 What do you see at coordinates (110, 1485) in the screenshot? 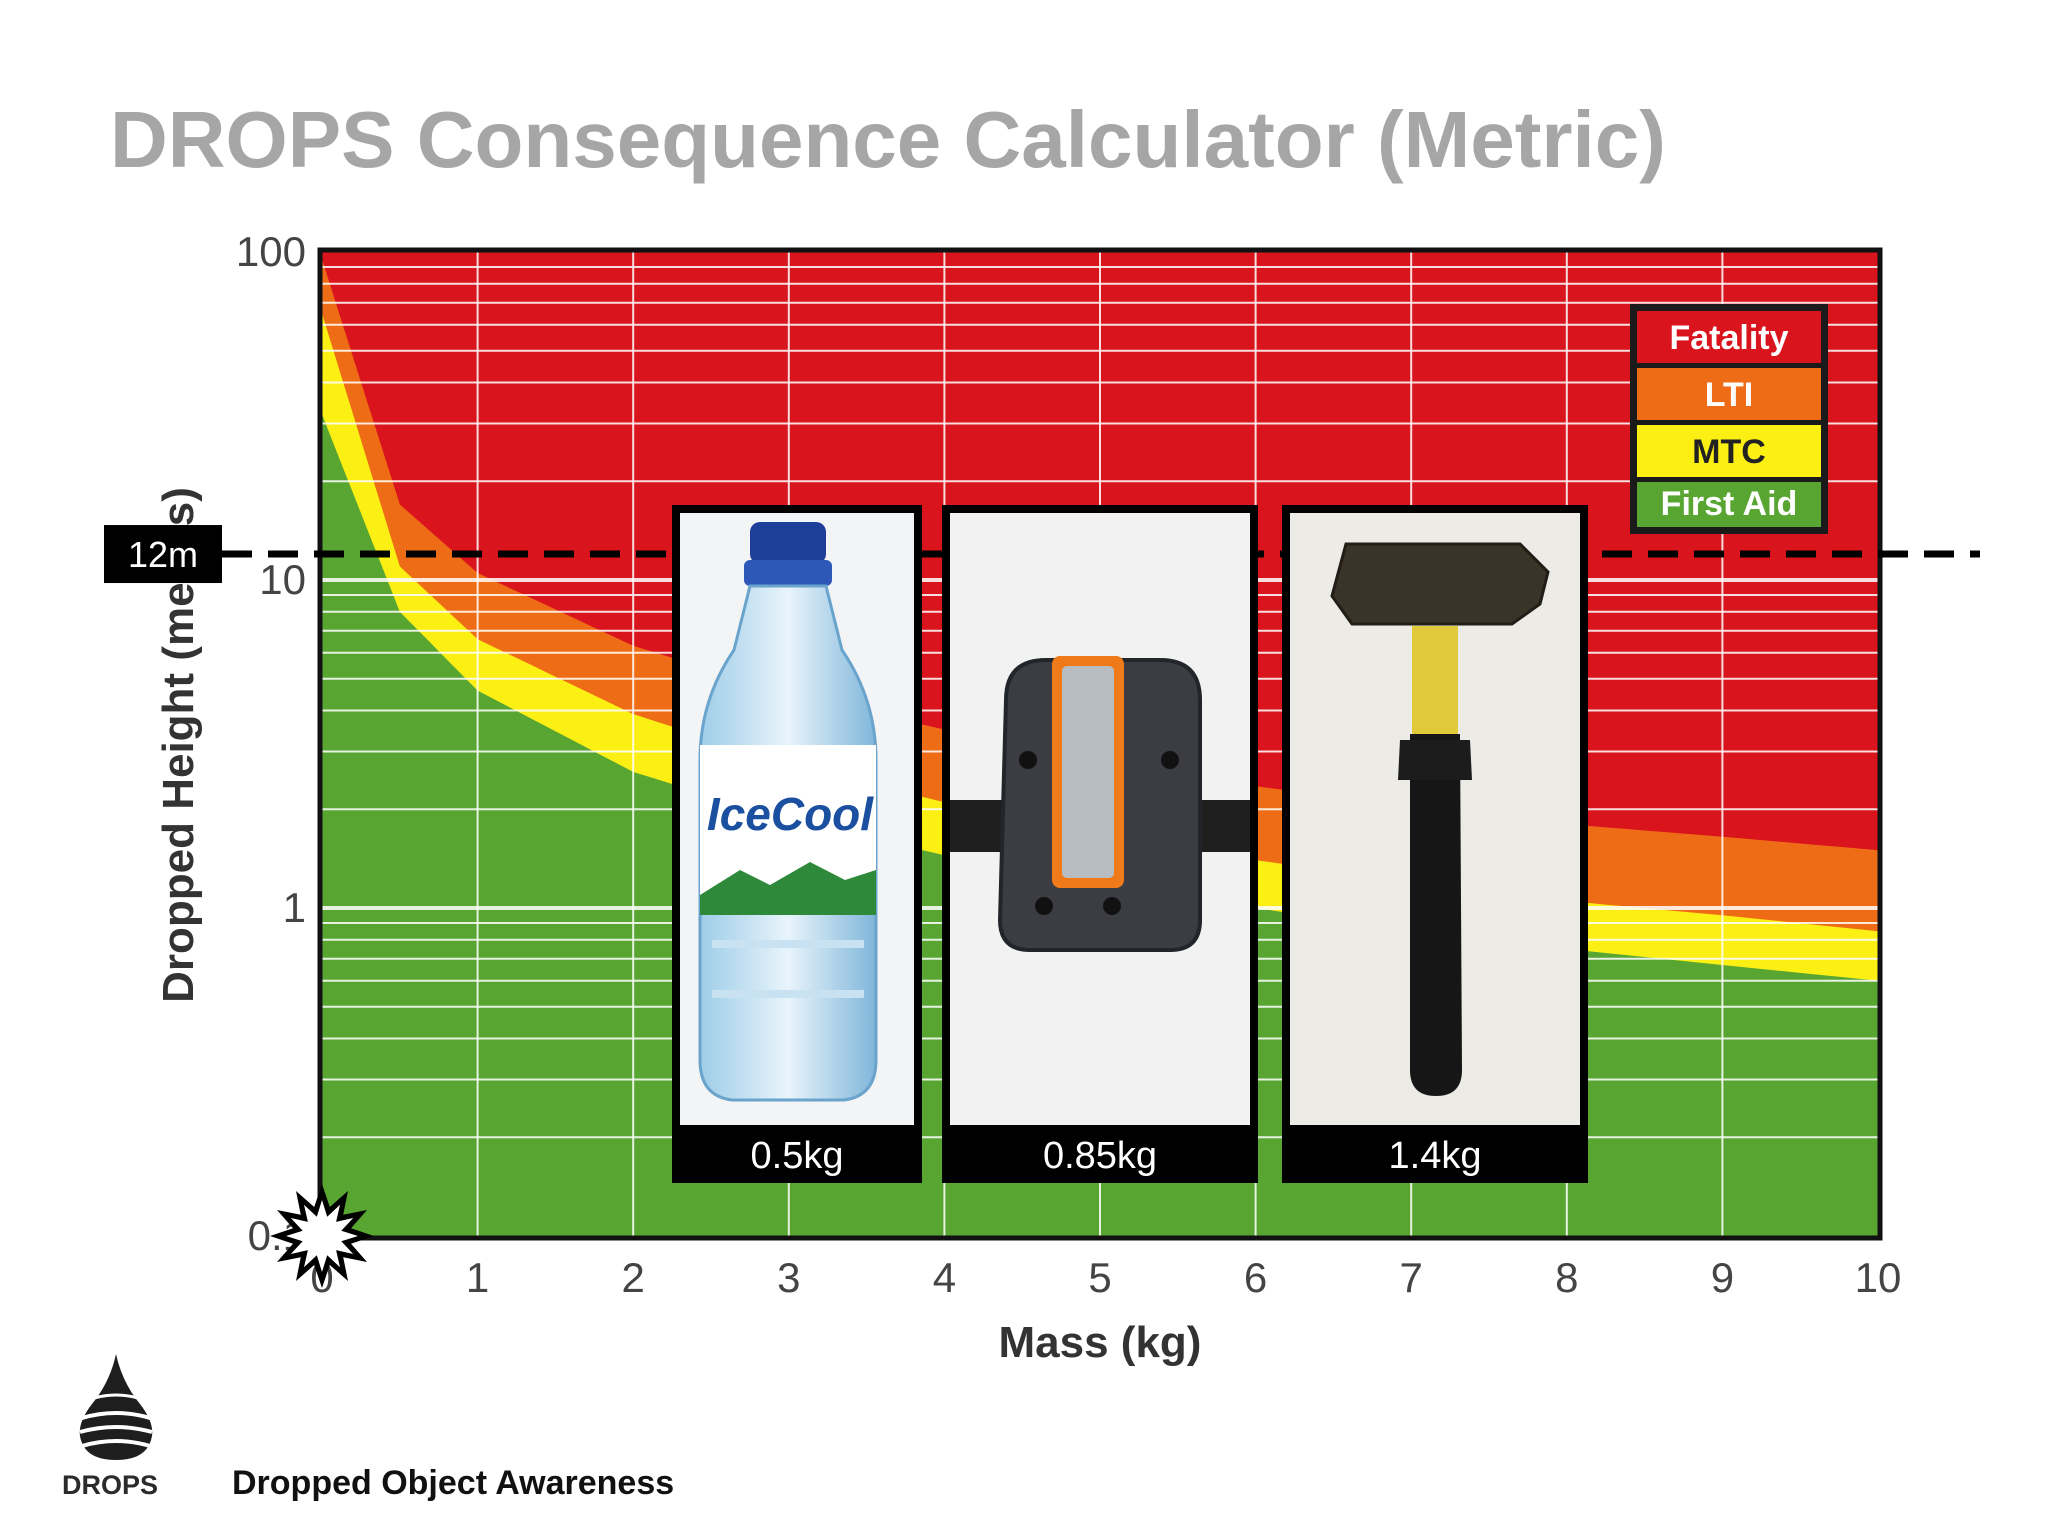
I see `footer-brand: DROPS` at bounding box center [110, 1485].